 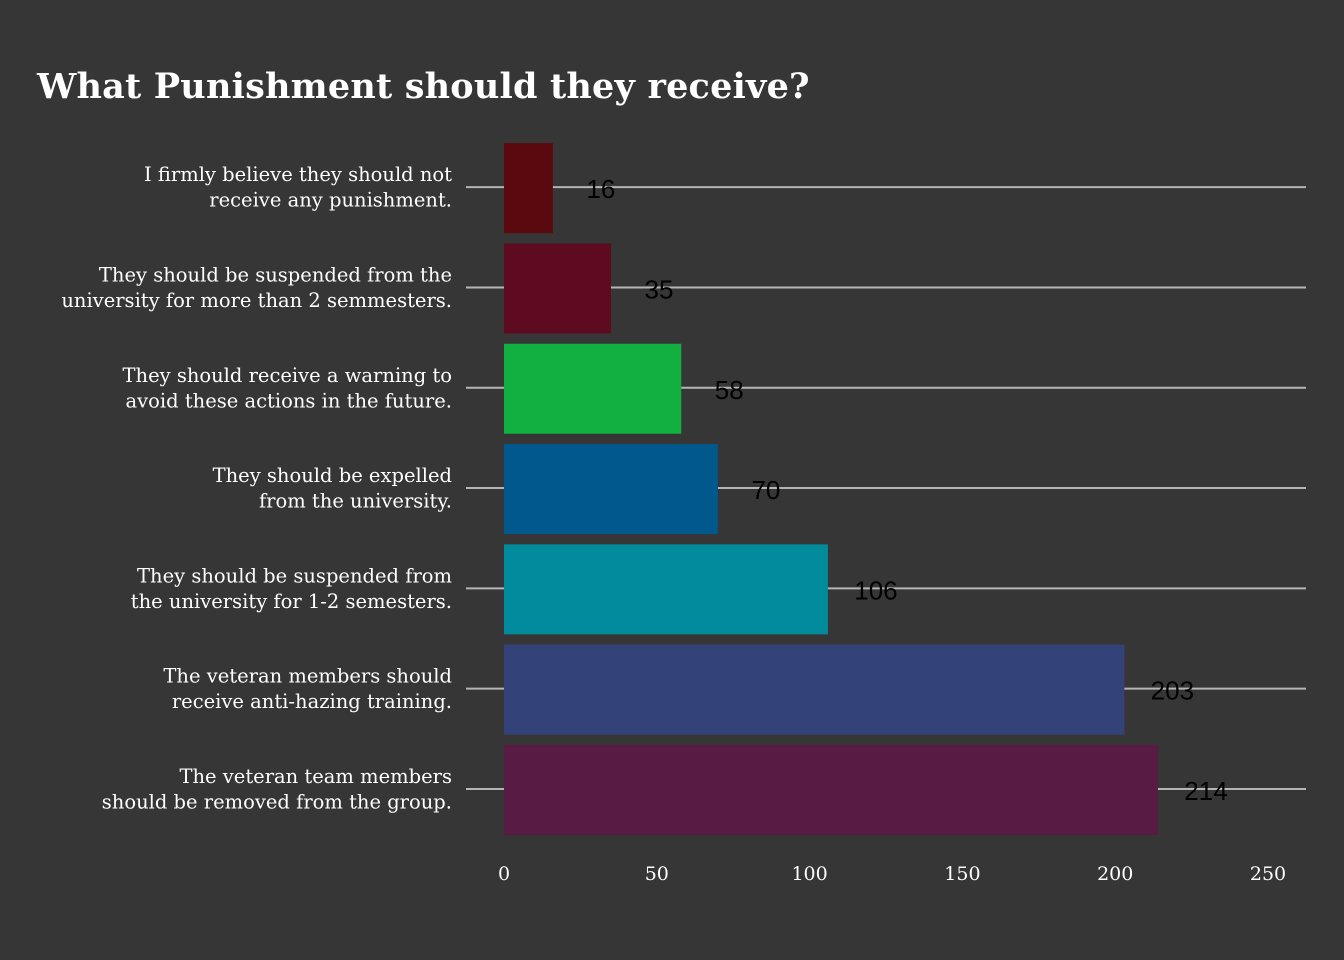 What do you see at coordinates (600, 189) in the screenshot?
I see `data-label: 16` at bounding box center [600, 189].